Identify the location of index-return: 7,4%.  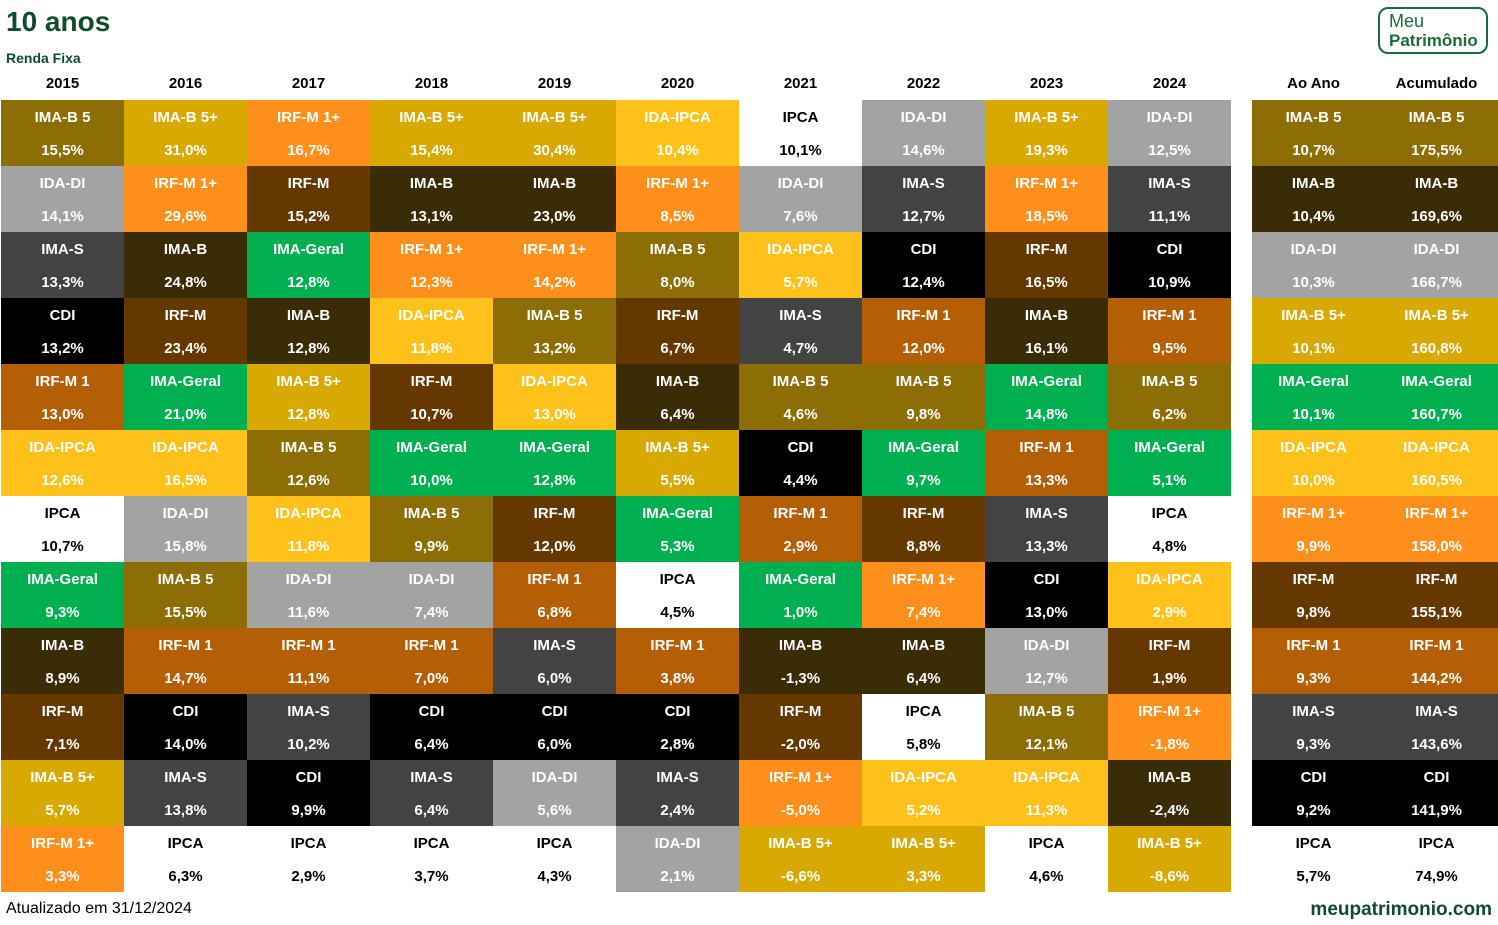
(431, 612).